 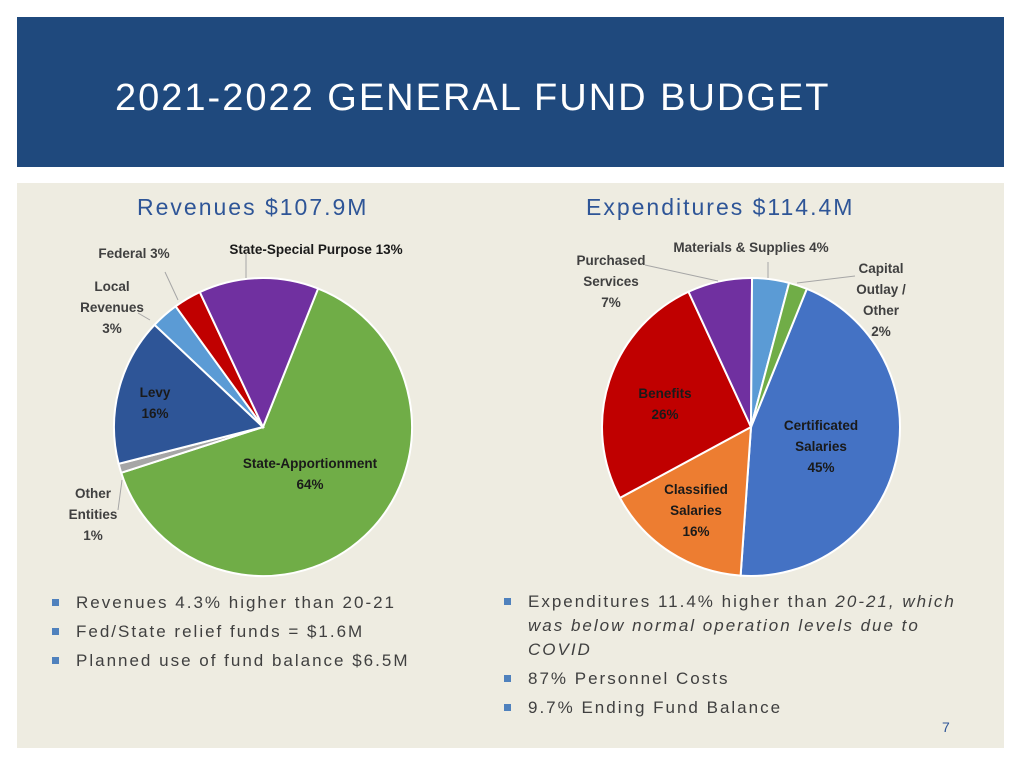 I want to click on slice-label-line: Local, so click(x=112, y=286).